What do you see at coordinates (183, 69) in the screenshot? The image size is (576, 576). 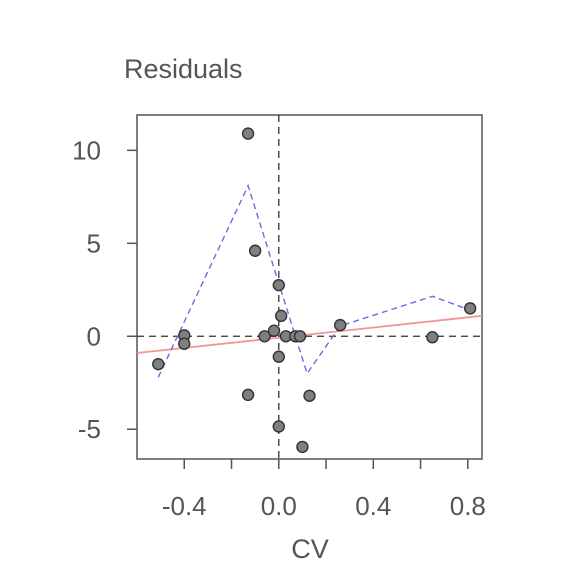 I see `chart-title: Residuals` at bounding box center [183, 69].